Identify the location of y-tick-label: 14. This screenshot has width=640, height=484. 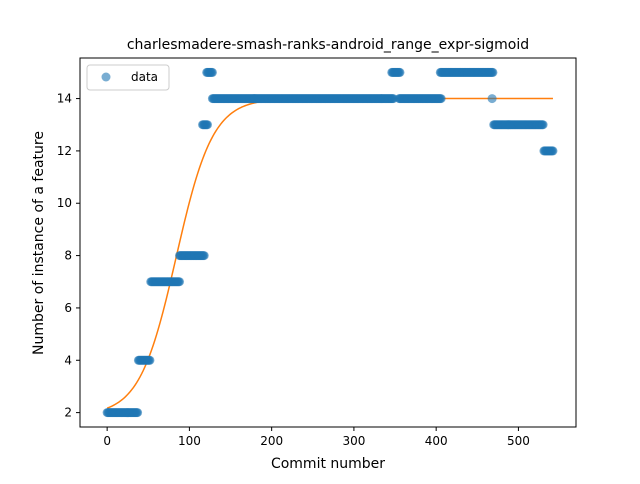
(64, 99).